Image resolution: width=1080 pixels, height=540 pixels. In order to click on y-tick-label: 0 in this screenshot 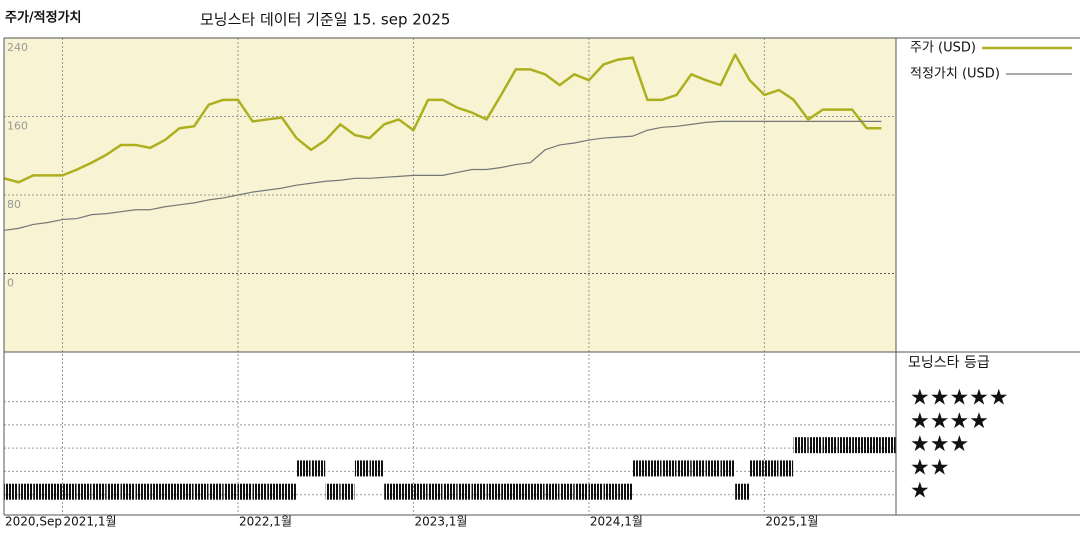, I will do `click(10, 283)`.